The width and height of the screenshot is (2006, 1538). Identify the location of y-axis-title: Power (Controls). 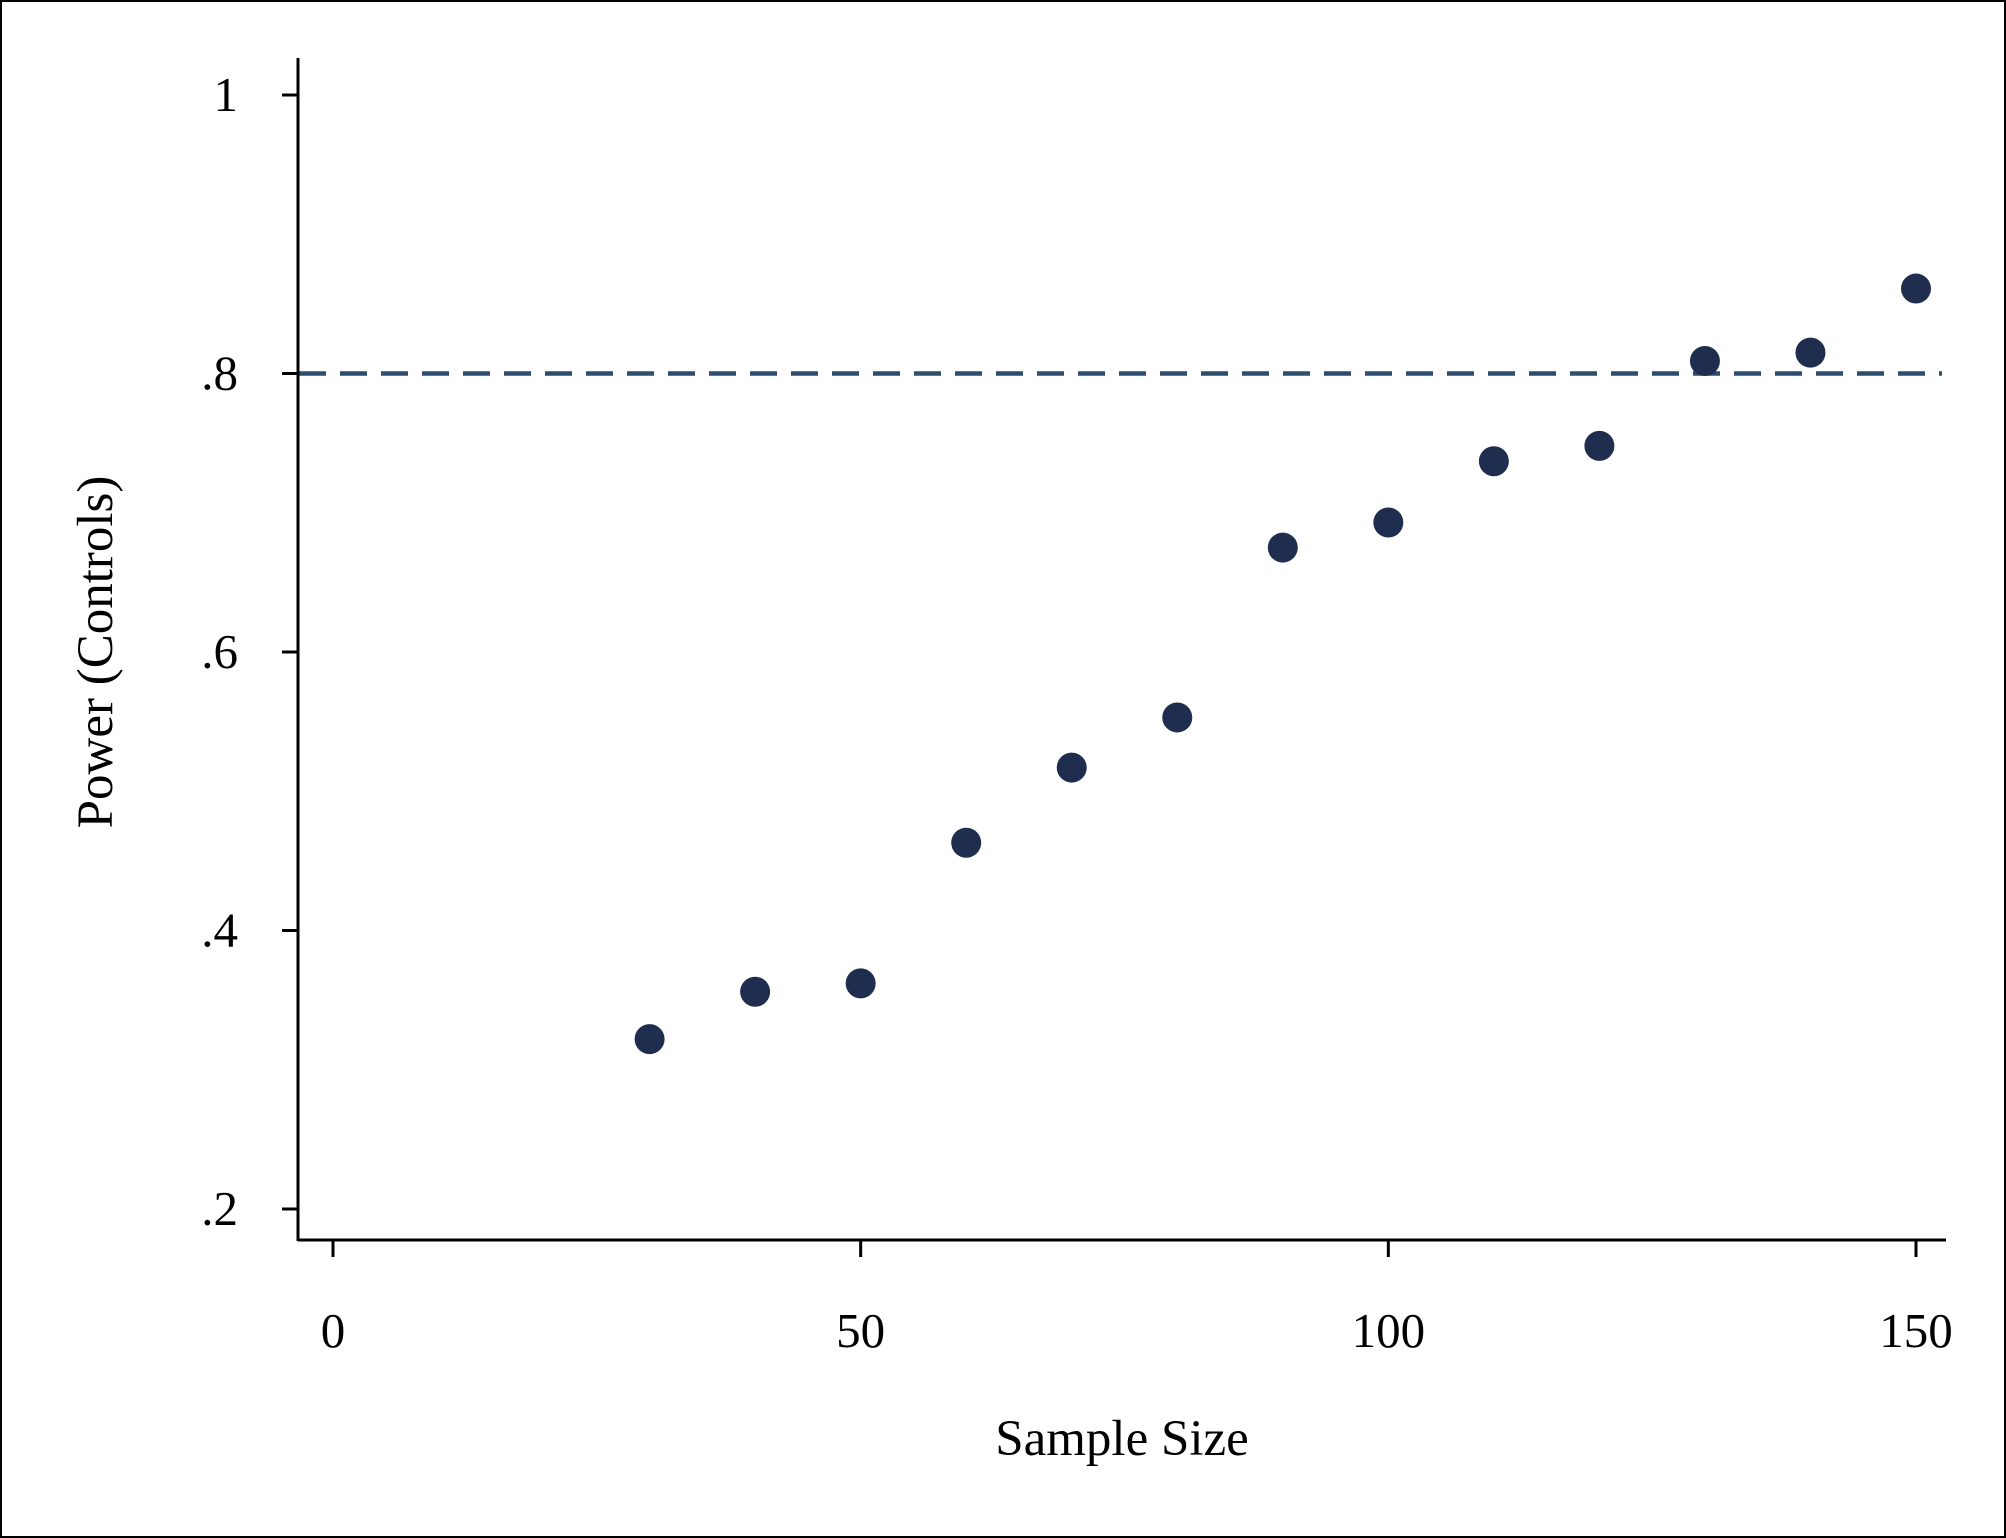
(96, 652).